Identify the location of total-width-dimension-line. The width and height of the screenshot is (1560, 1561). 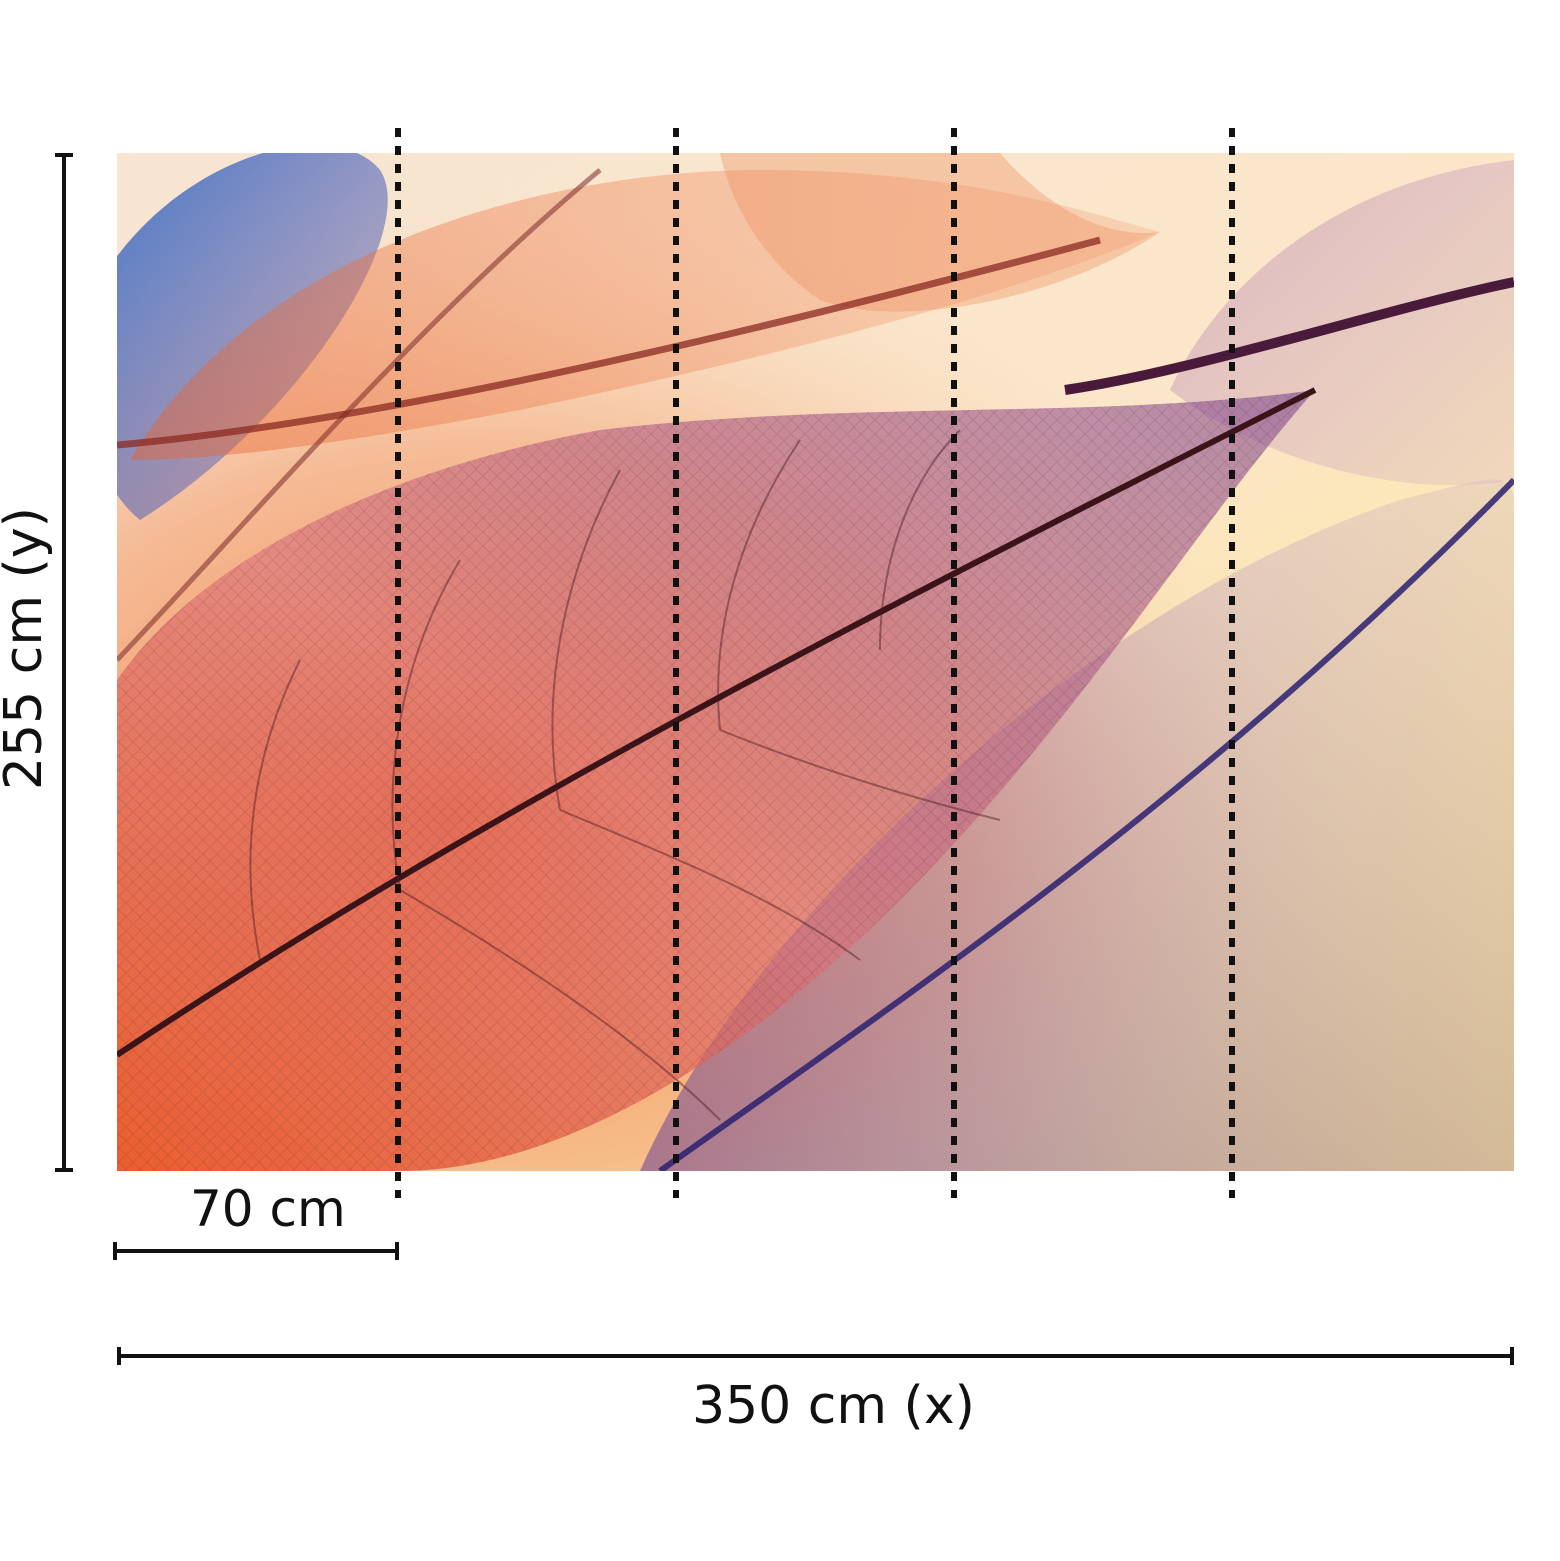
(815, 1356).